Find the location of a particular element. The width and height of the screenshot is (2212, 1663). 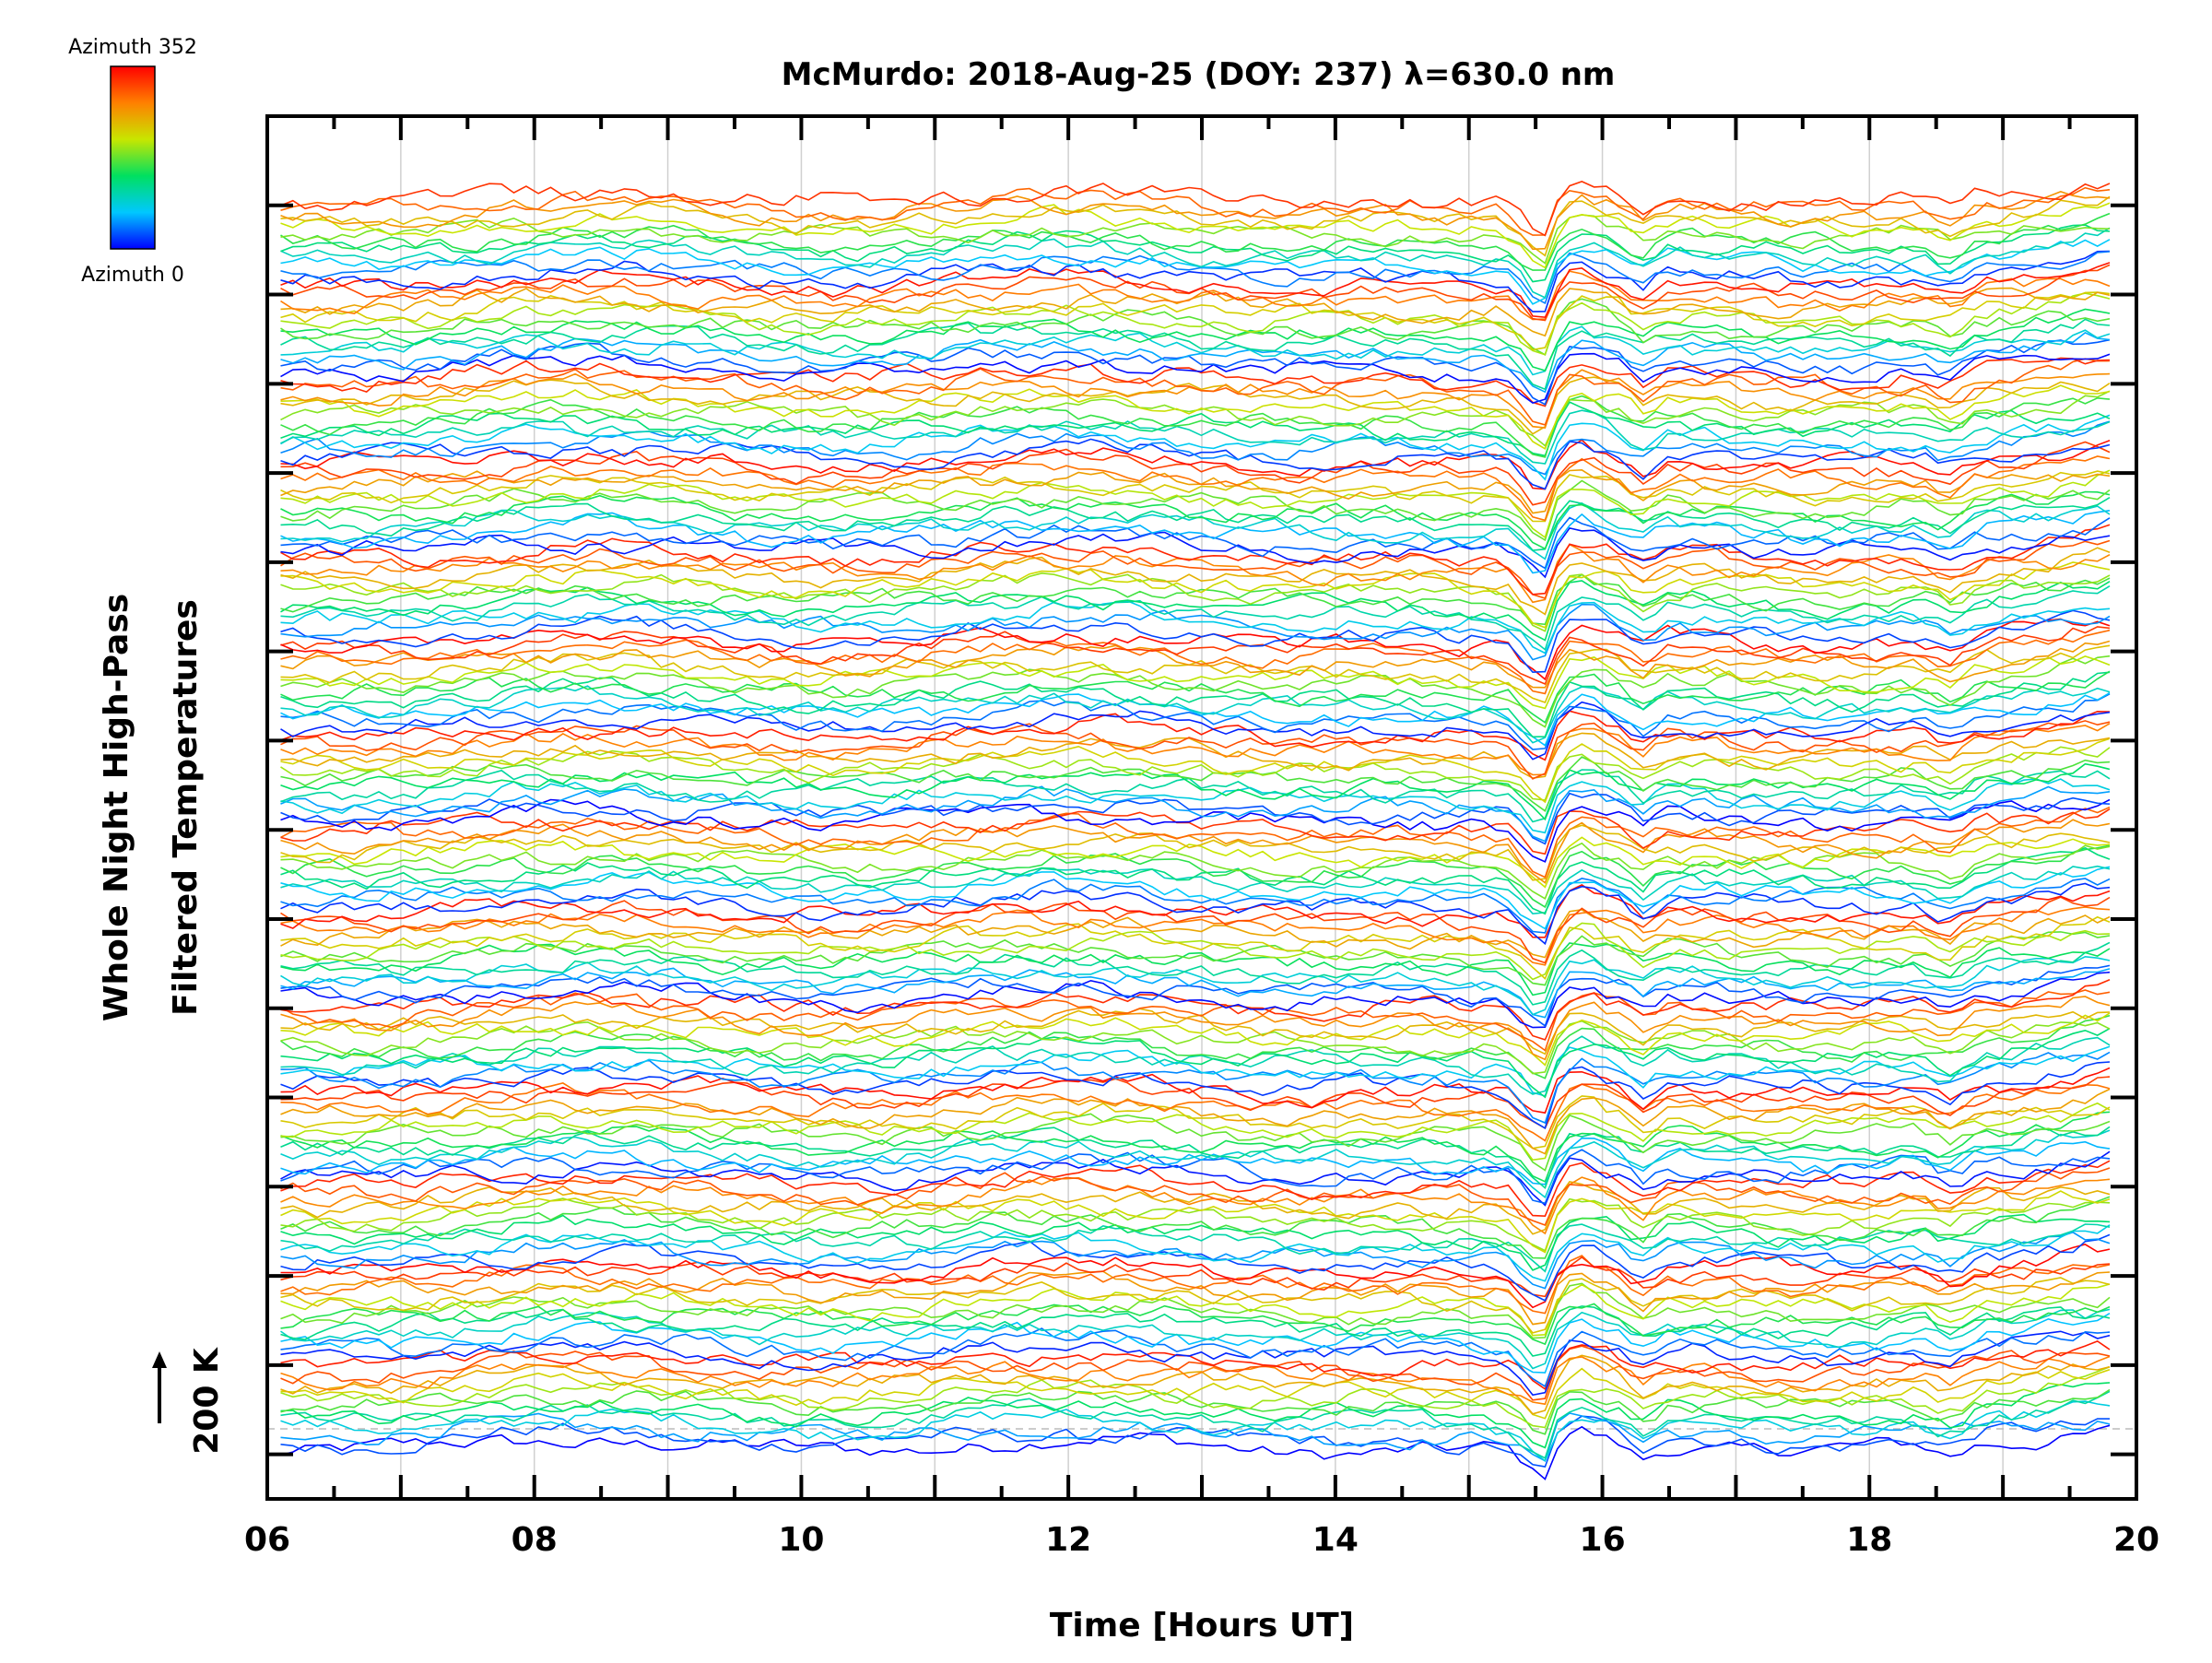

colorbar: Azimuth 352 Azimuth 0 is located at coordinates (132, 161).